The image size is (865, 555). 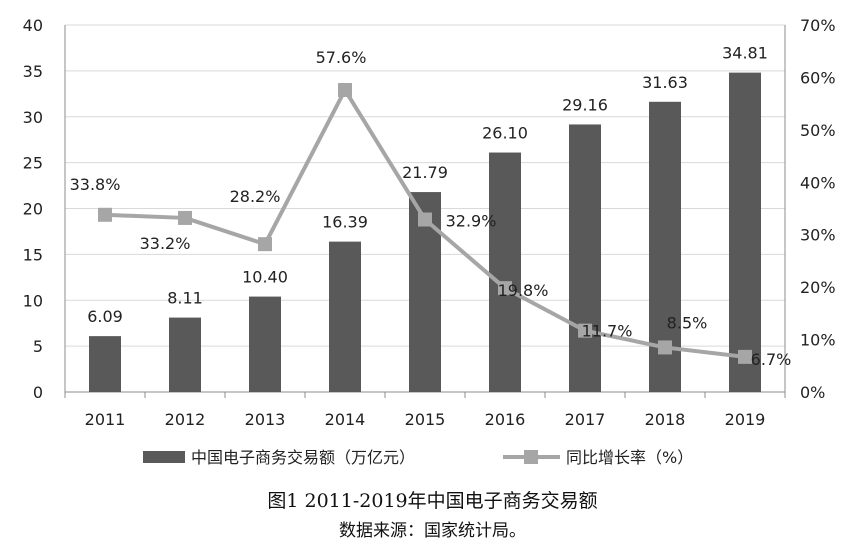 What do you see at coordinates (818, 182) in the screenshot?
I see `right-axis-tick-label: 40%` at bounding box center [818, 182].